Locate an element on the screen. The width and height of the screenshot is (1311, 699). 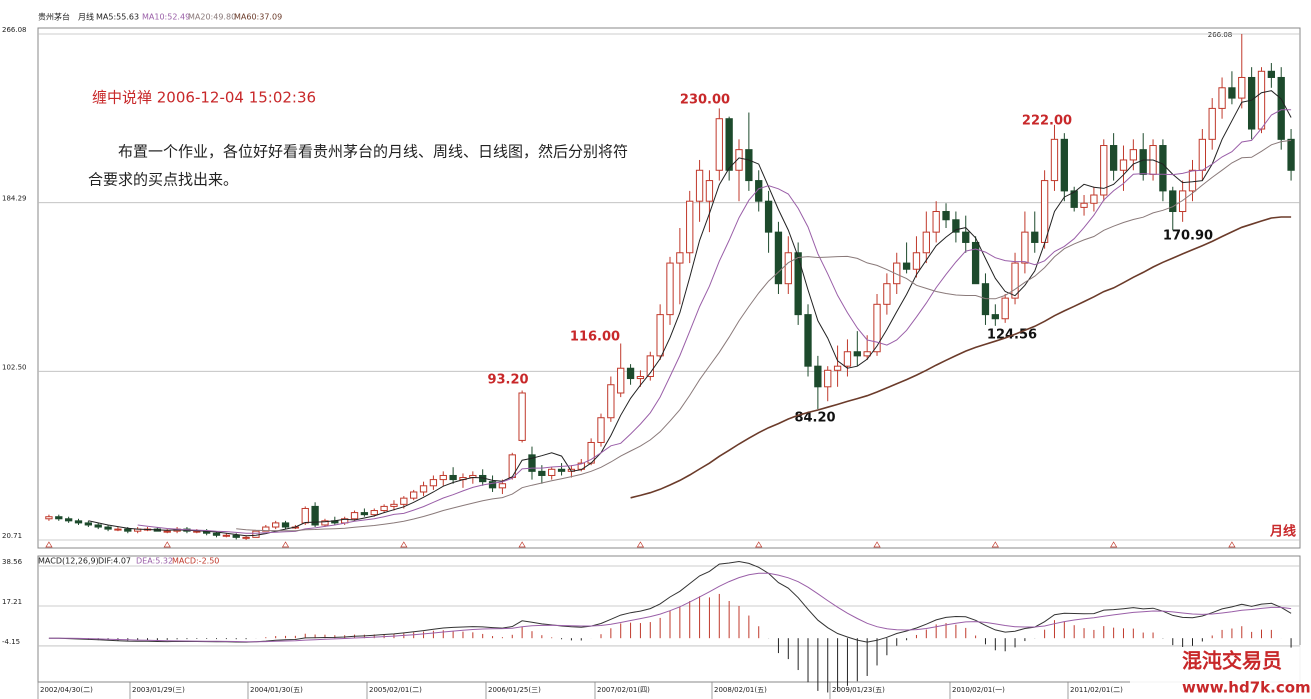
y-tick-label: -4.15 is located at coordinates (11, 642).